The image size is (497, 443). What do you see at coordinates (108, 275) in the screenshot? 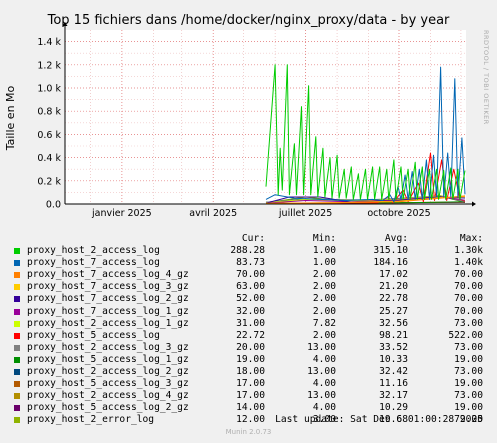
I see `legend-series-name: proxy_host_7_access_log_4_gz` at bounding box center [108, 275].